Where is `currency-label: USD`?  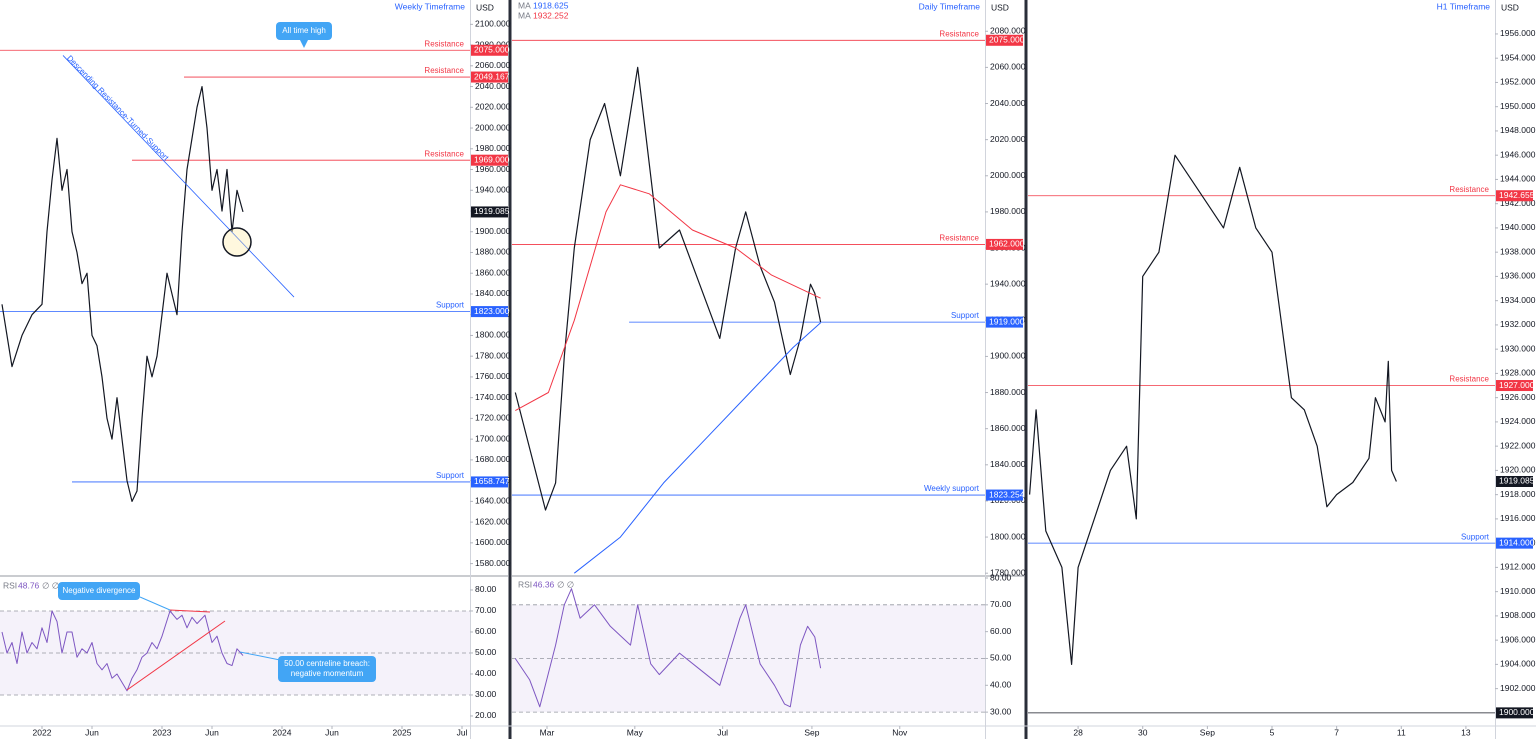
currency-label: USD is located at coordinates (1510, 7).